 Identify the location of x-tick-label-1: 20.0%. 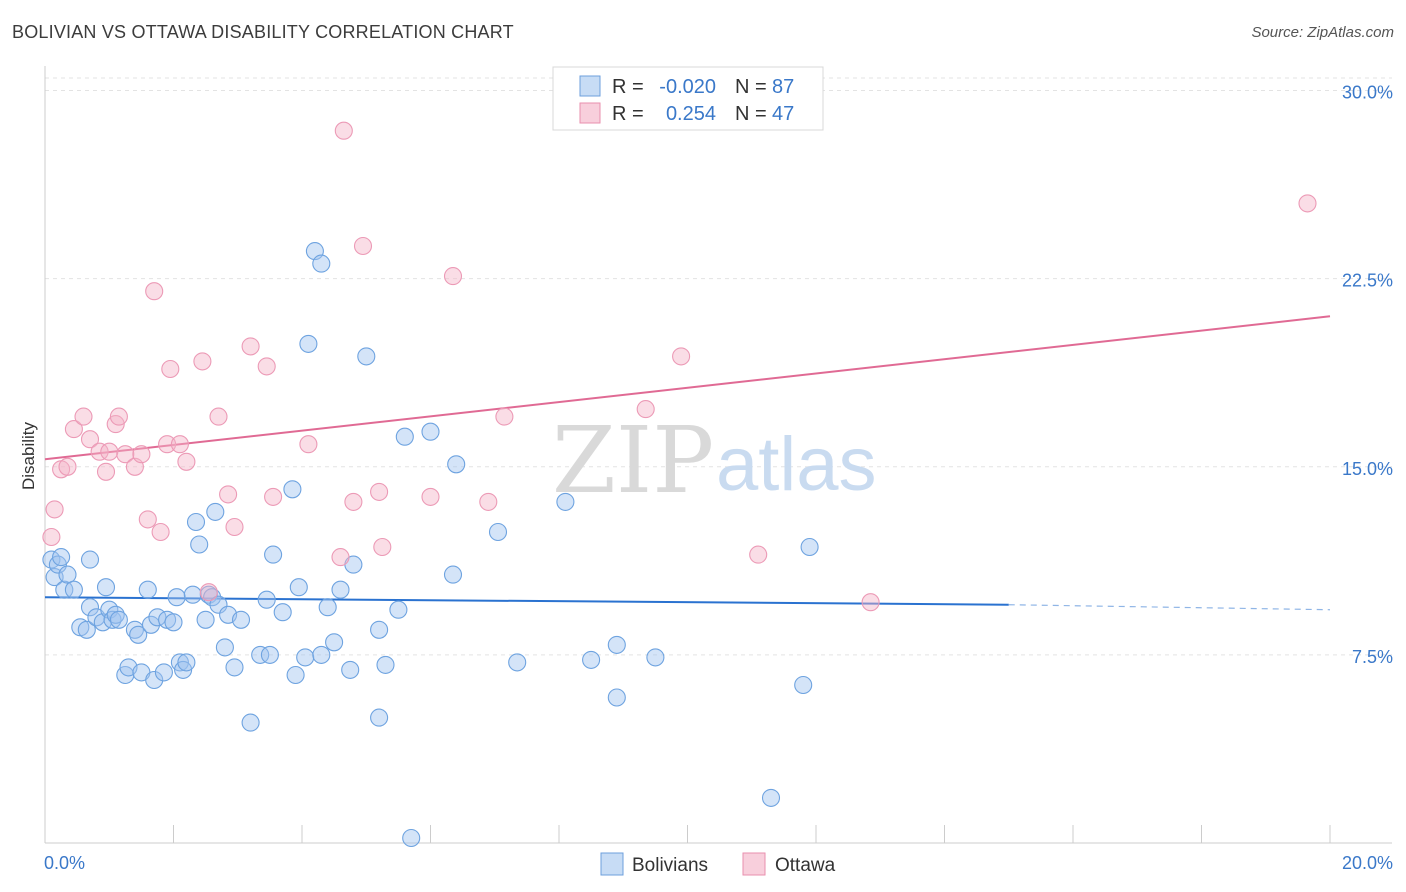
(1367, 863).